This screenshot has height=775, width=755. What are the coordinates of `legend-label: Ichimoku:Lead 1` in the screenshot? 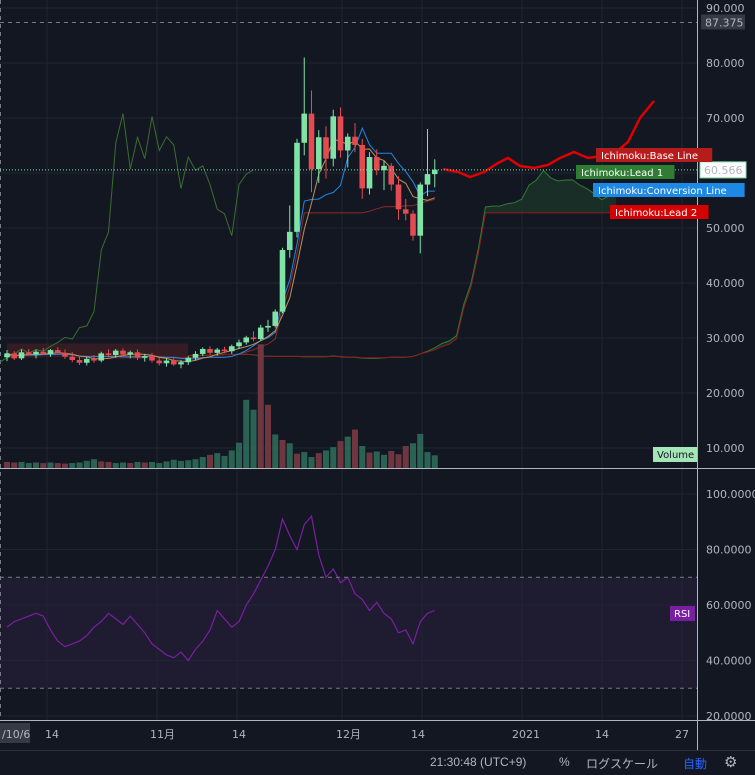 It's located at (622, 173).